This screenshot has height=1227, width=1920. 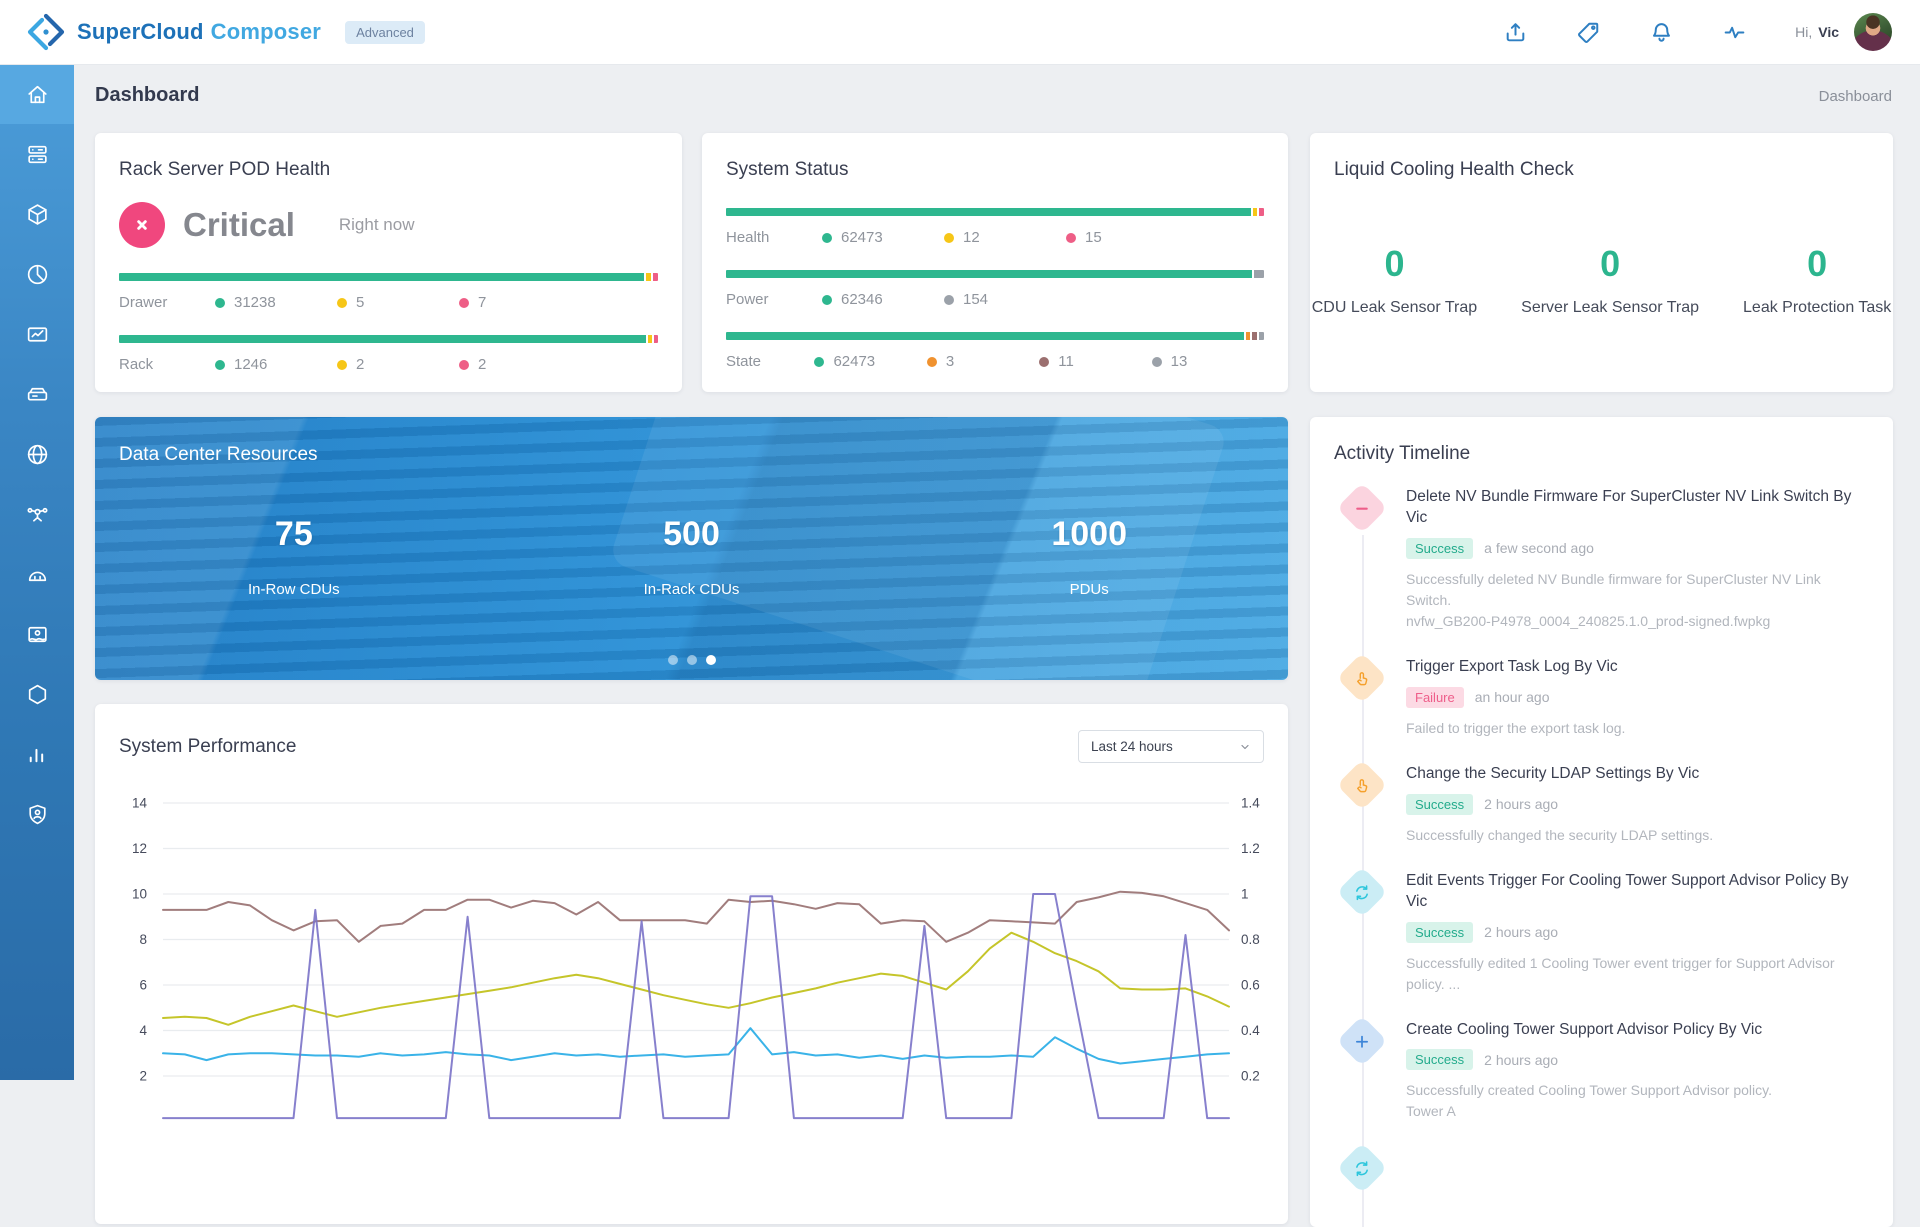 What do you see at coordinates (696, 1006) in the screenshot?
I see `series-purple` at bounding box center [696, 1006].